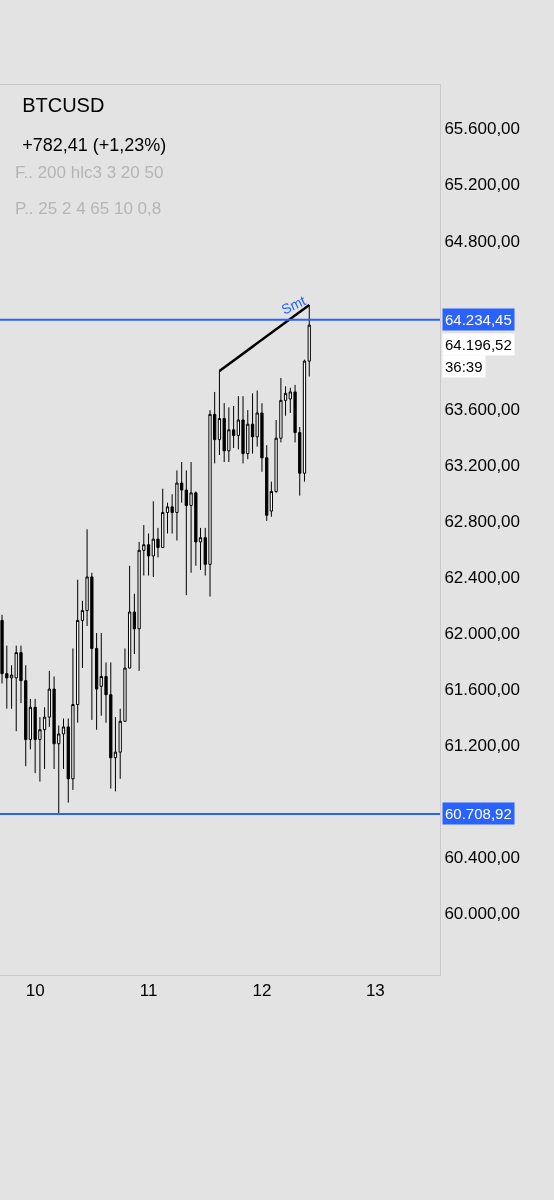  I want to click on x-tick-label: 13, so click(375, 991).